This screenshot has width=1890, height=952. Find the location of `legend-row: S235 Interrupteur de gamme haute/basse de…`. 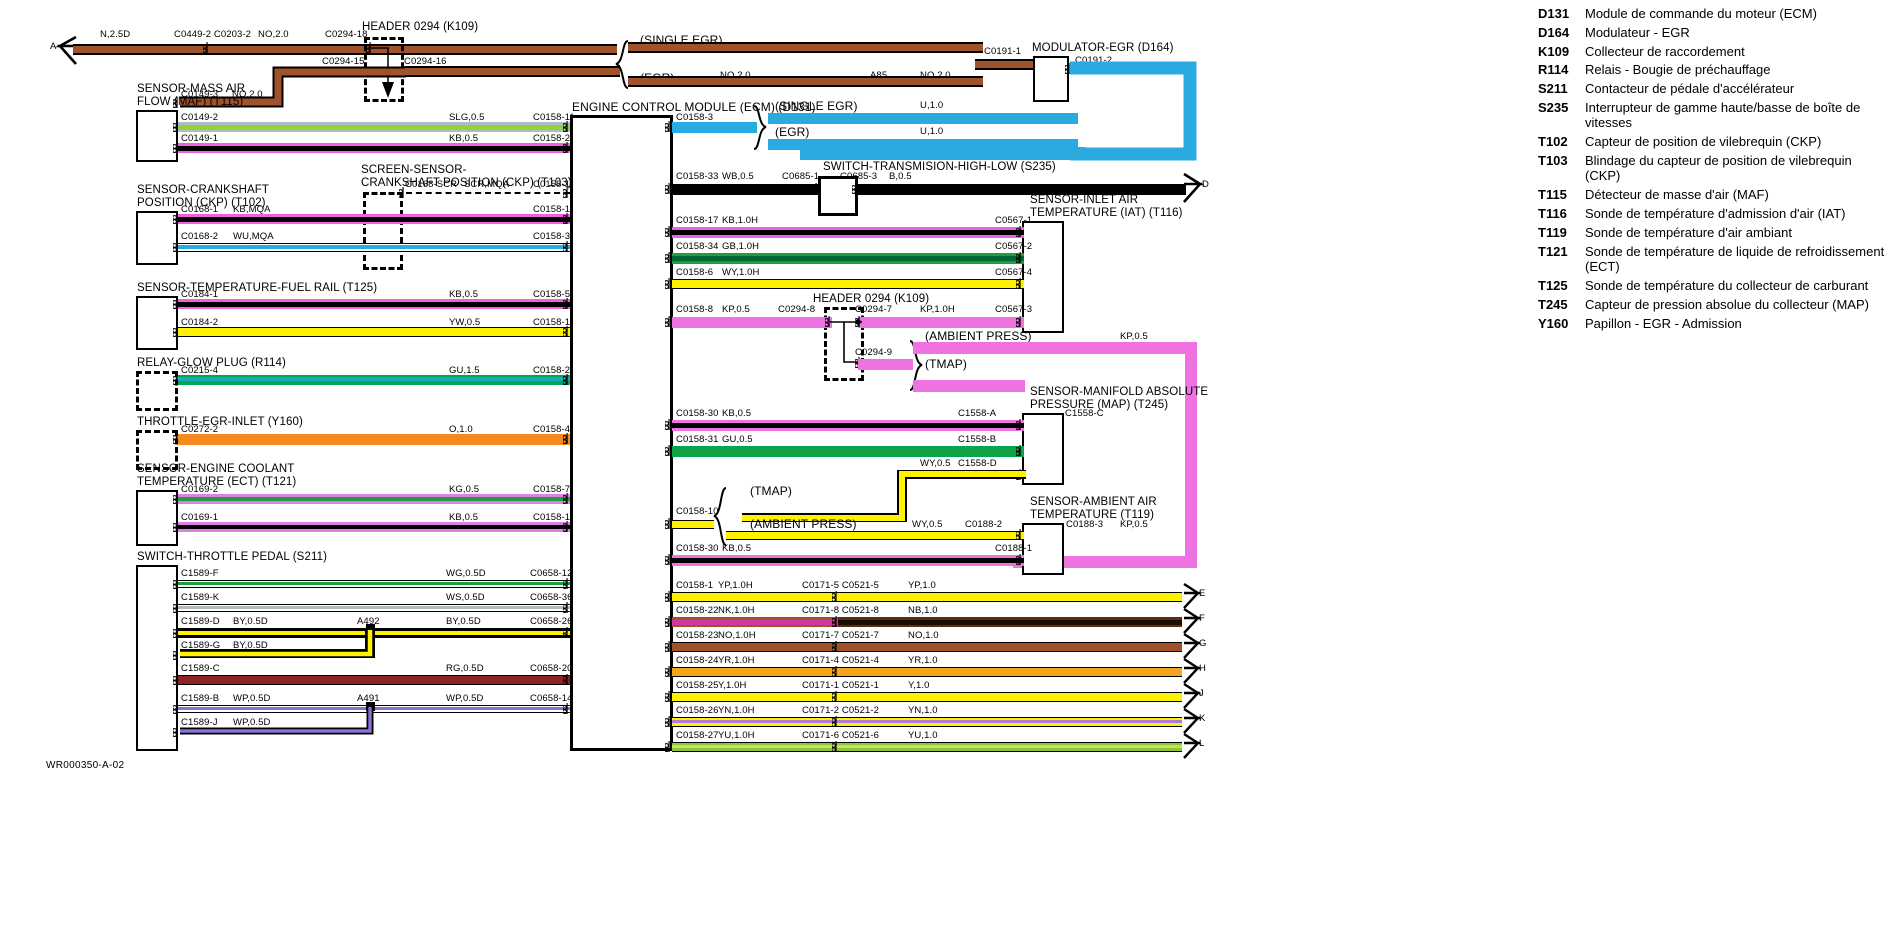

legend-row: S235 Interrupteur de gamme haute/basse de… is located at coordinates (1712, 115).